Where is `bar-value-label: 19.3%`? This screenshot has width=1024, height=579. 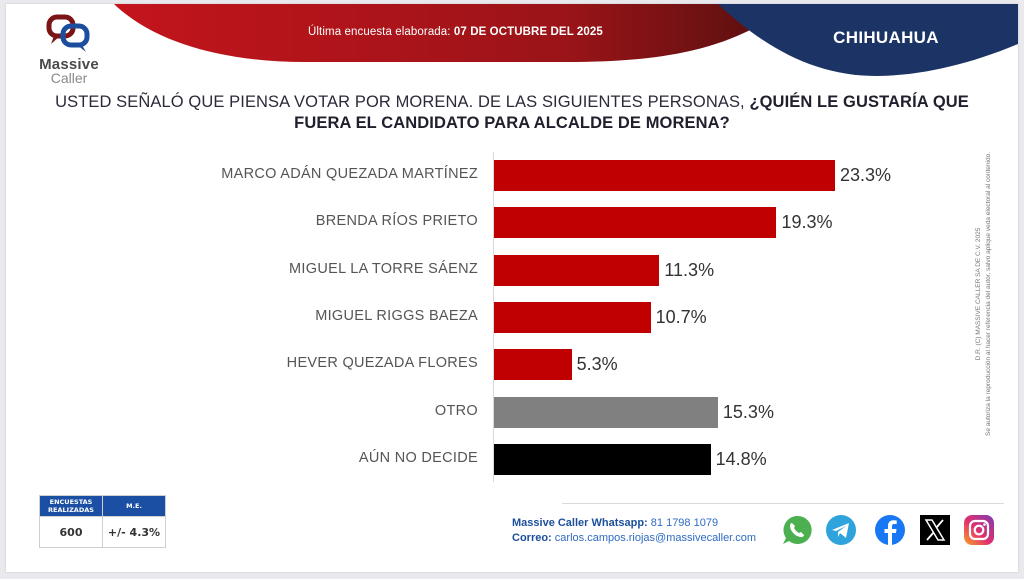
bar-value-label: 19.3% is located at coordinates (807, 222).